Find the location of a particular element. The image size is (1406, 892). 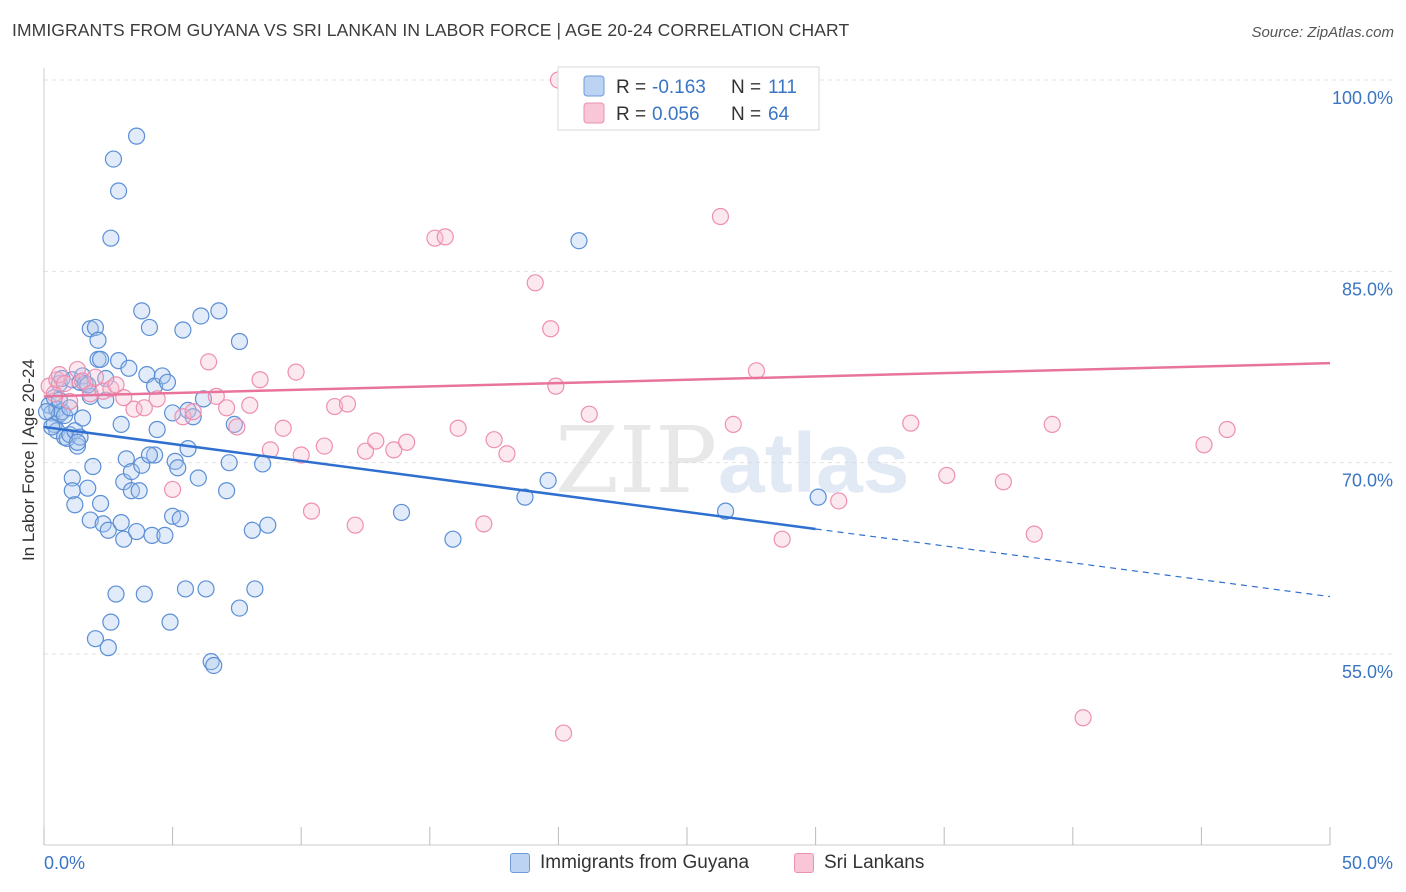

legend-swatch-pink is located at coordinates (594, 113).